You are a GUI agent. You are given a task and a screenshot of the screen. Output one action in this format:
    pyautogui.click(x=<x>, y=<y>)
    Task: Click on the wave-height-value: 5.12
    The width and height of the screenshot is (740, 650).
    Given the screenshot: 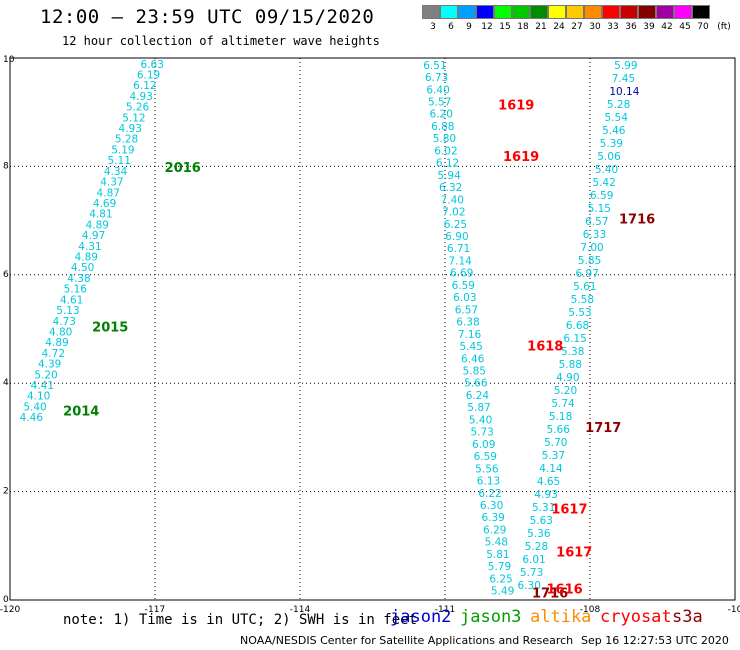 What is the action you would take?
    pyautogui.click(x=133, y=118)
    